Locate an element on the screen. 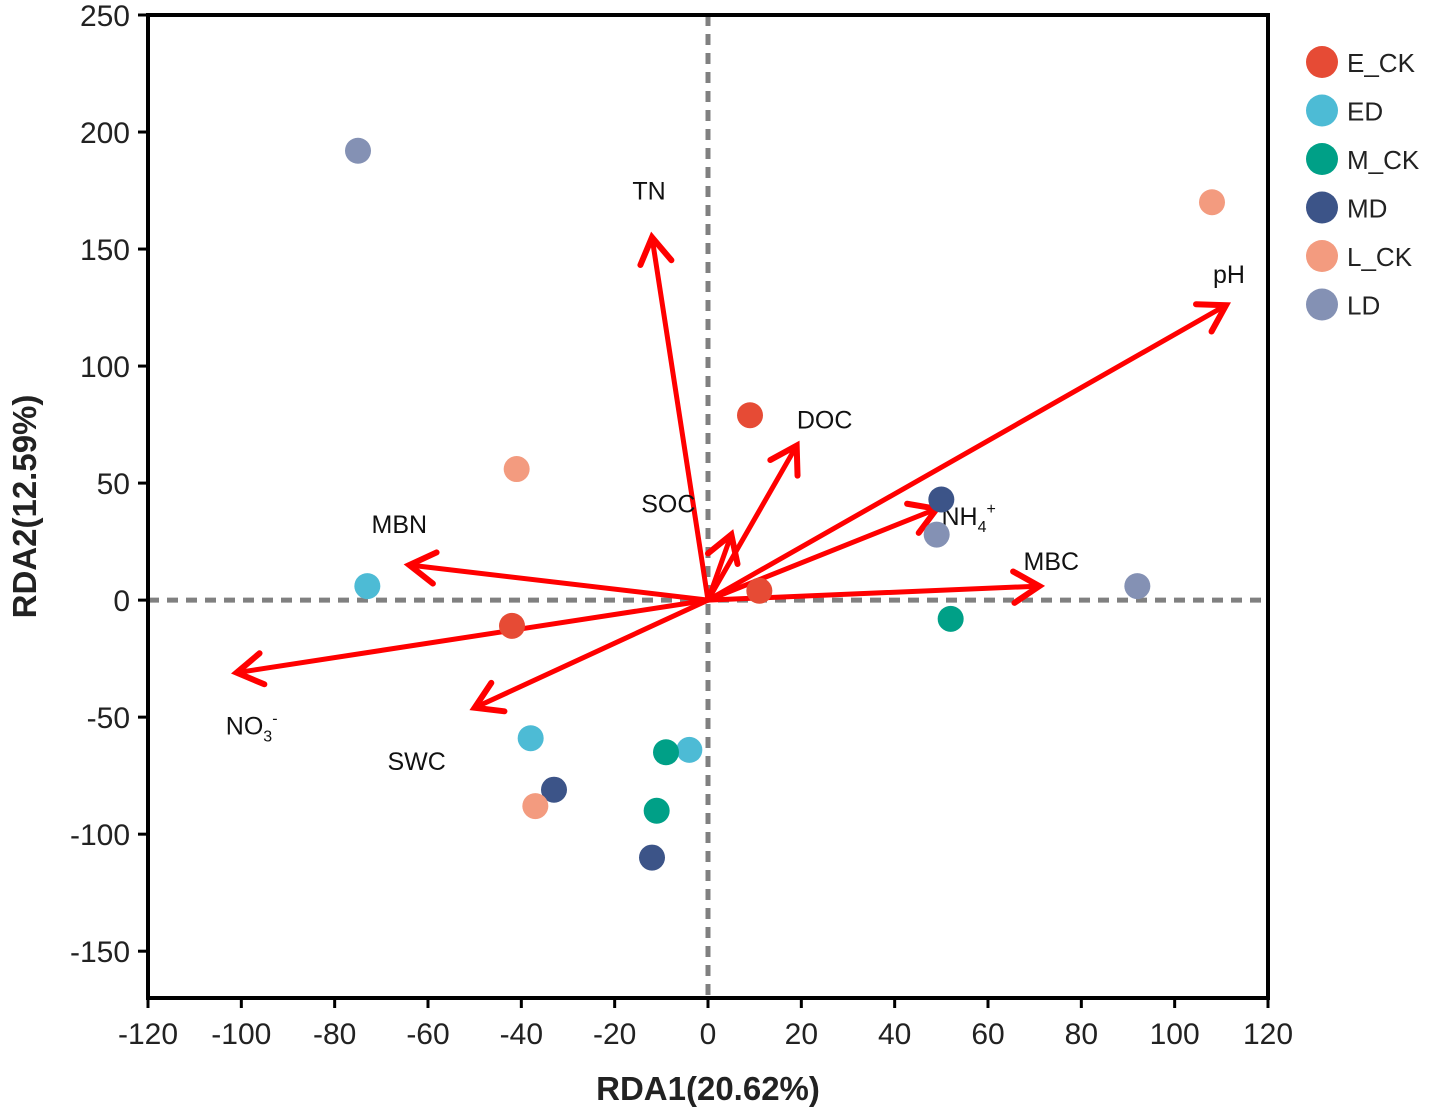  y-tick-label: 100 is located at coordinates (105, 367).